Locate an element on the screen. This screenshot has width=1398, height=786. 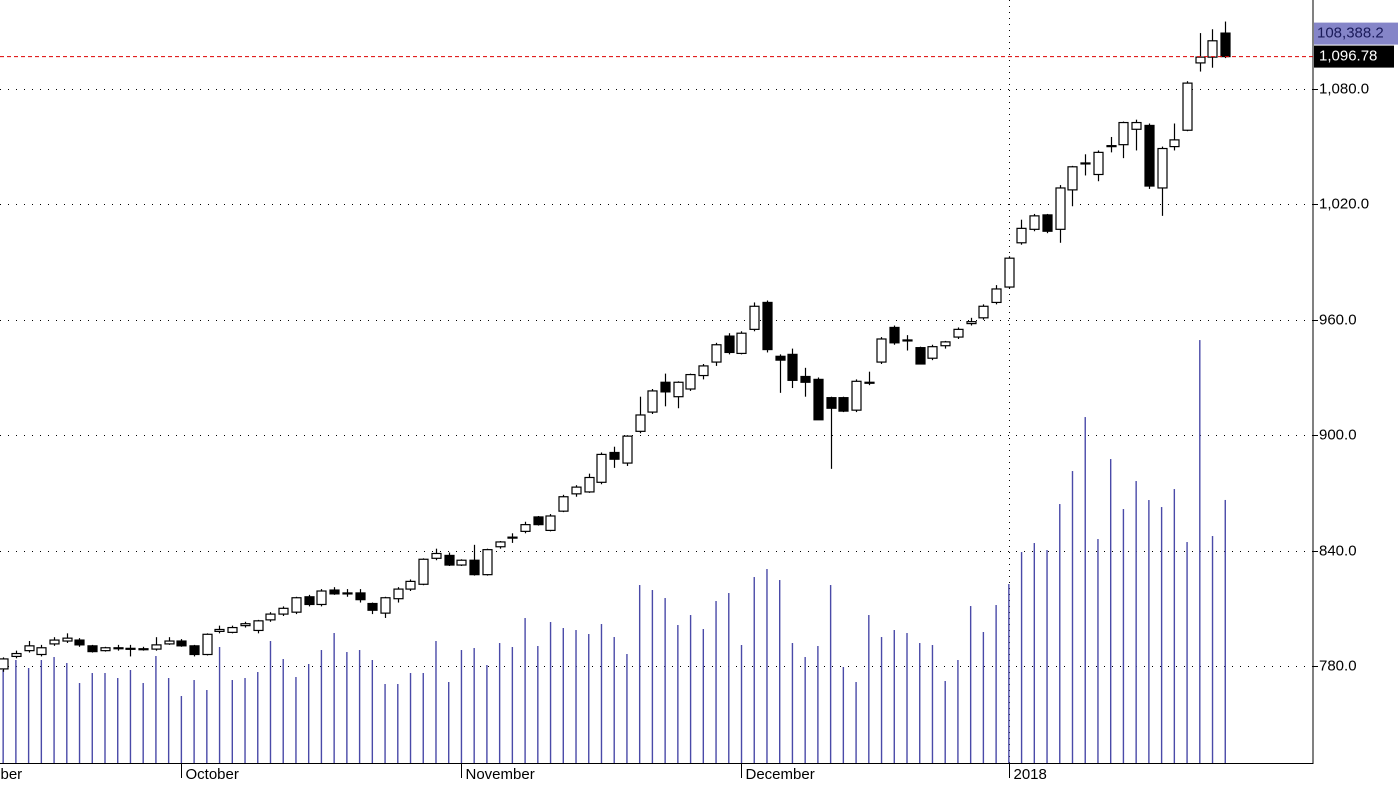
last-price-label: 1,096.78 is located at coordinates (1348, 56).